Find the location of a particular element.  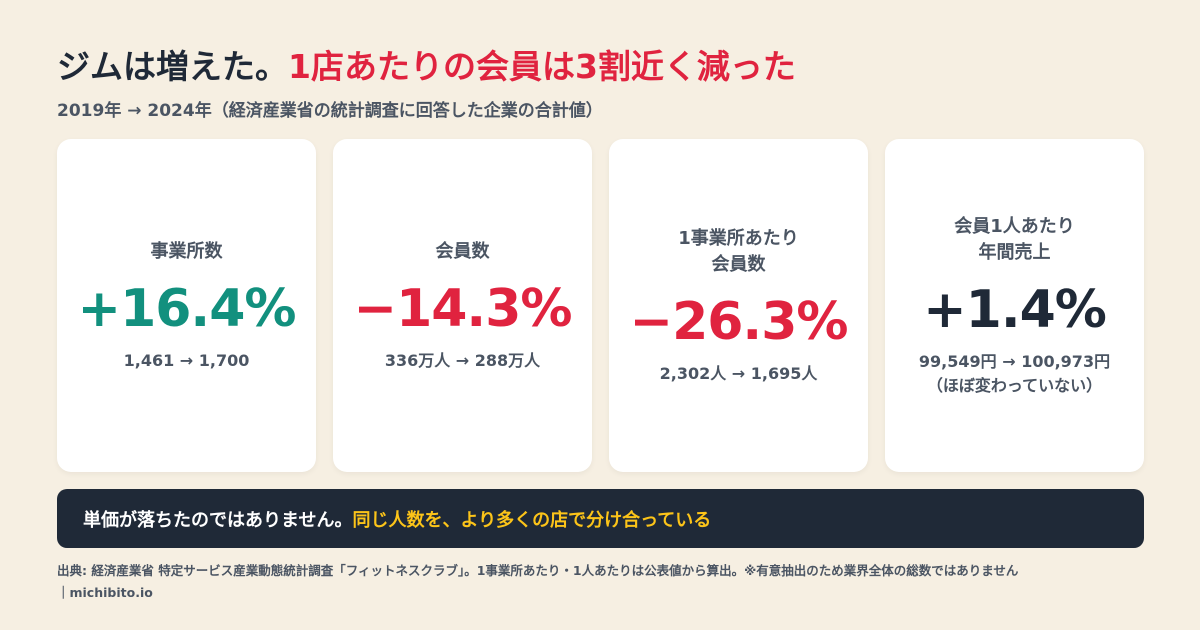

banner: 単価が落ちたのではありません。 同じ人数を、より多くの店で分け合っている is located at coordinates (600, 518).